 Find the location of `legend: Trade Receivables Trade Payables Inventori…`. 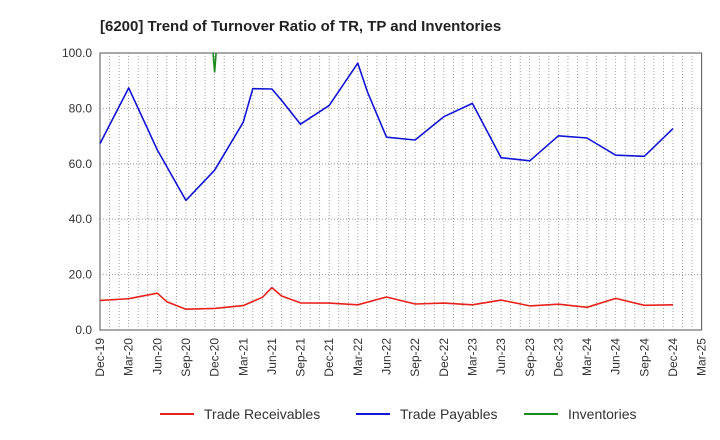

legend: Trade Receivables Trade Payables Inventori… is located at coordinates (398, 414).